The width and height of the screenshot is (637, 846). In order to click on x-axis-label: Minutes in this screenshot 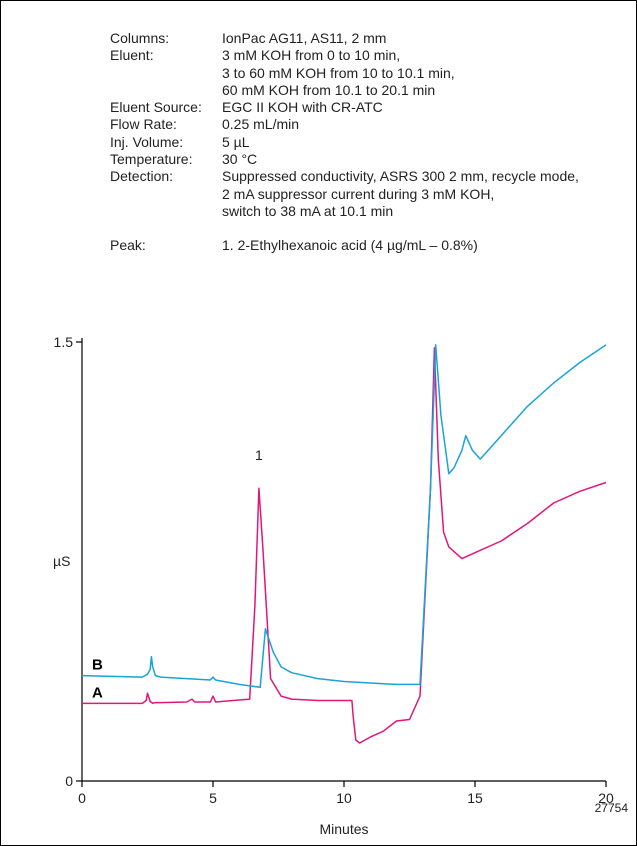, I will do `click(343, 829)`.